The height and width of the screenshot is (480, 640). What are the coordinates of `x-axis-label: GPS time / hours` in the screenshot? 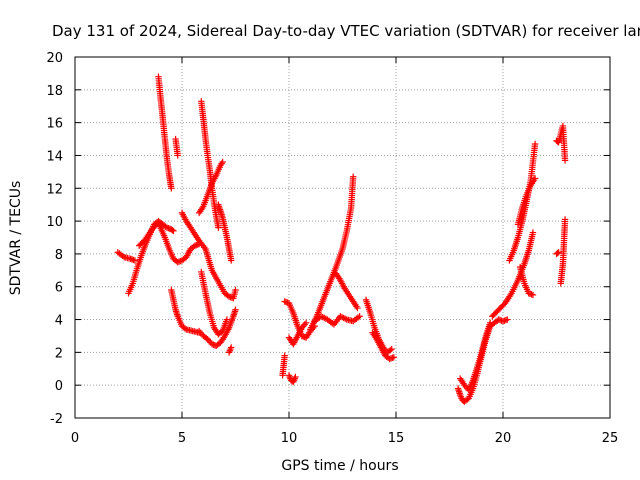 It's located at (339, 466).